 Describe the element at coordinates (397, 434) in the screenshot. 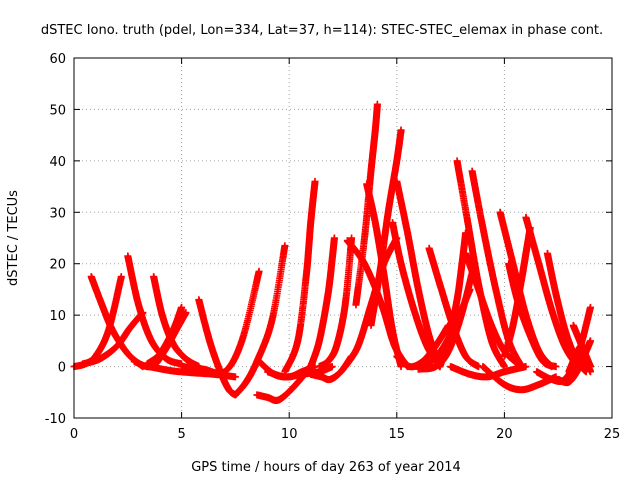

I see `x-tick-label: 15` at that location.